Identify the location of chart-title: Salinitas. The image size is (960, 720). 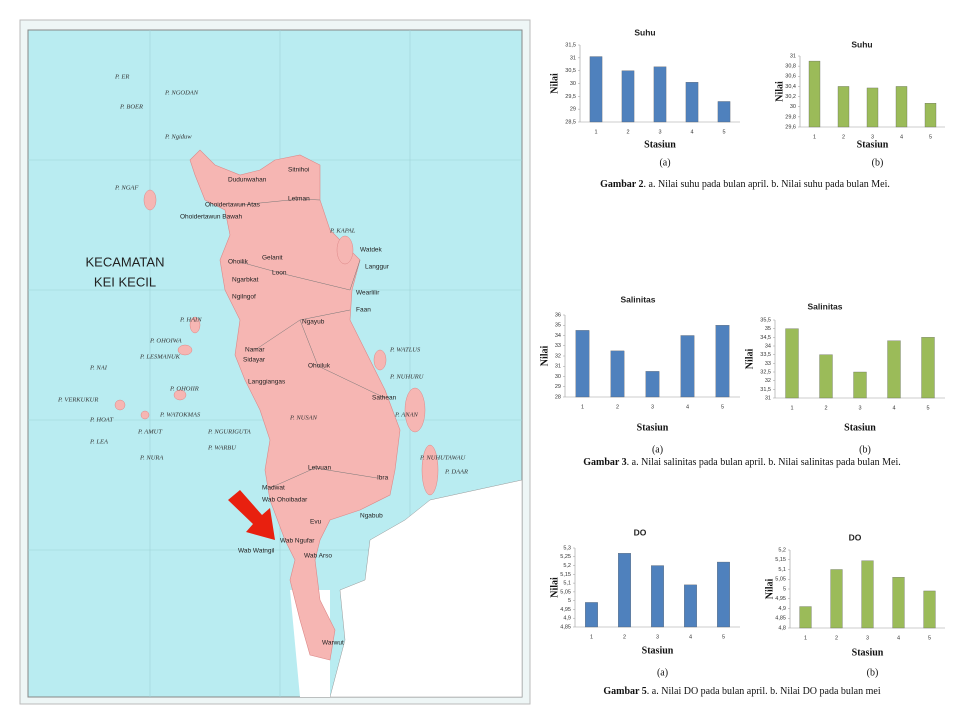
(638, 299).